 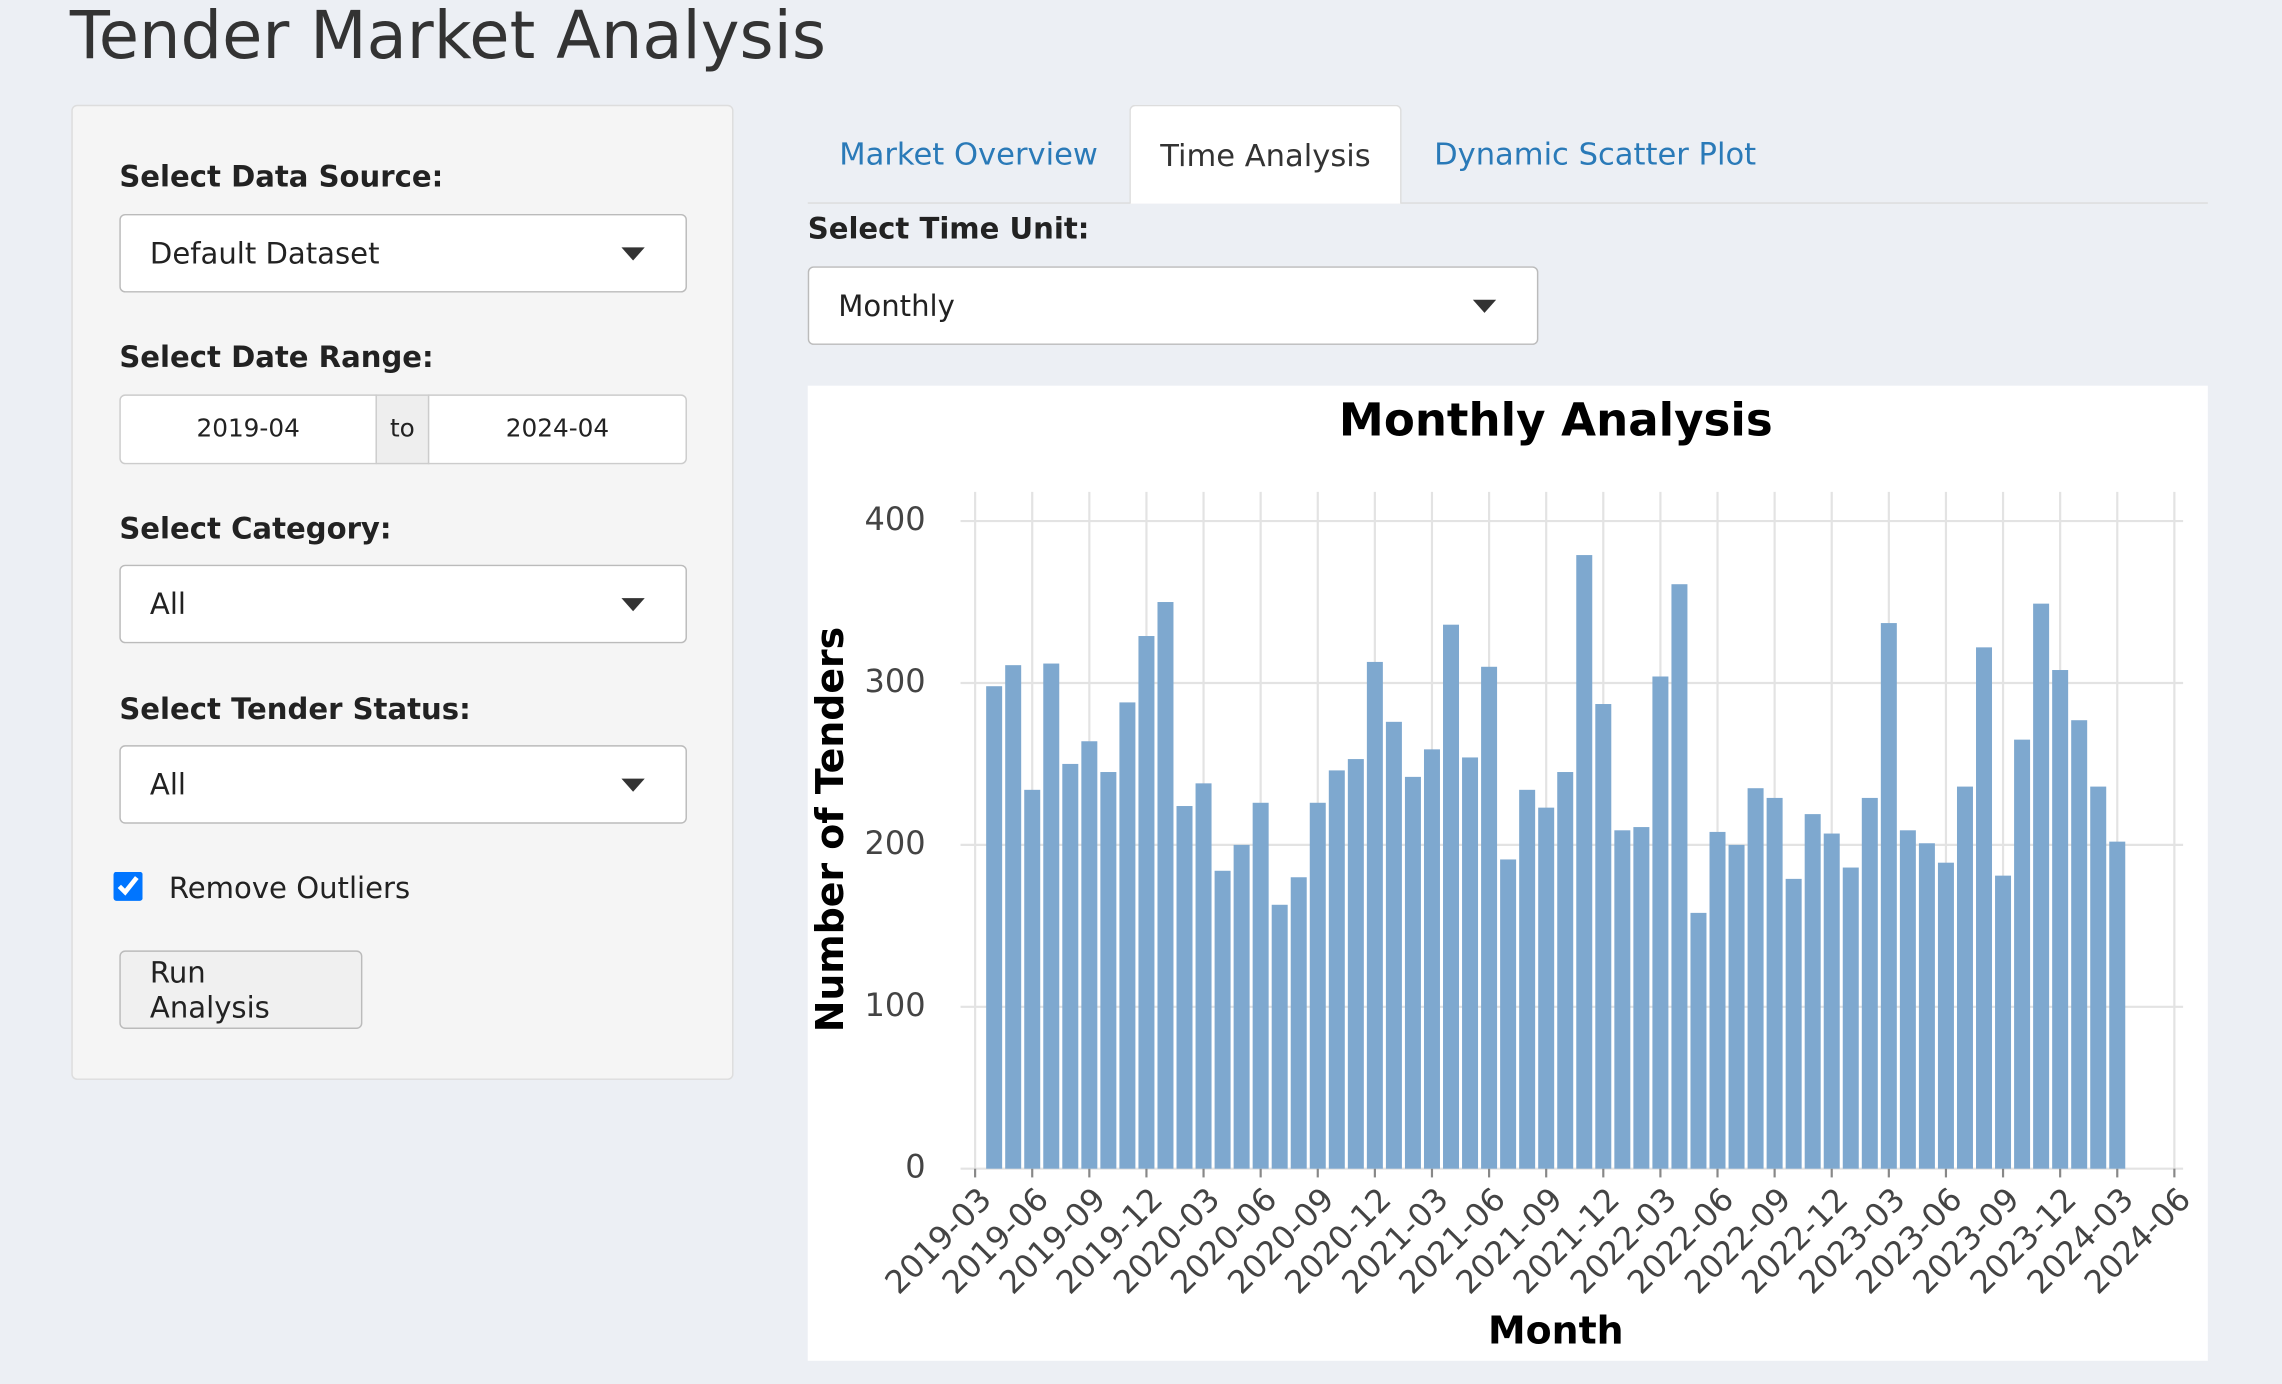 I want to click on checkbox-label: Remove Outliers, so click(x=289, y=888).